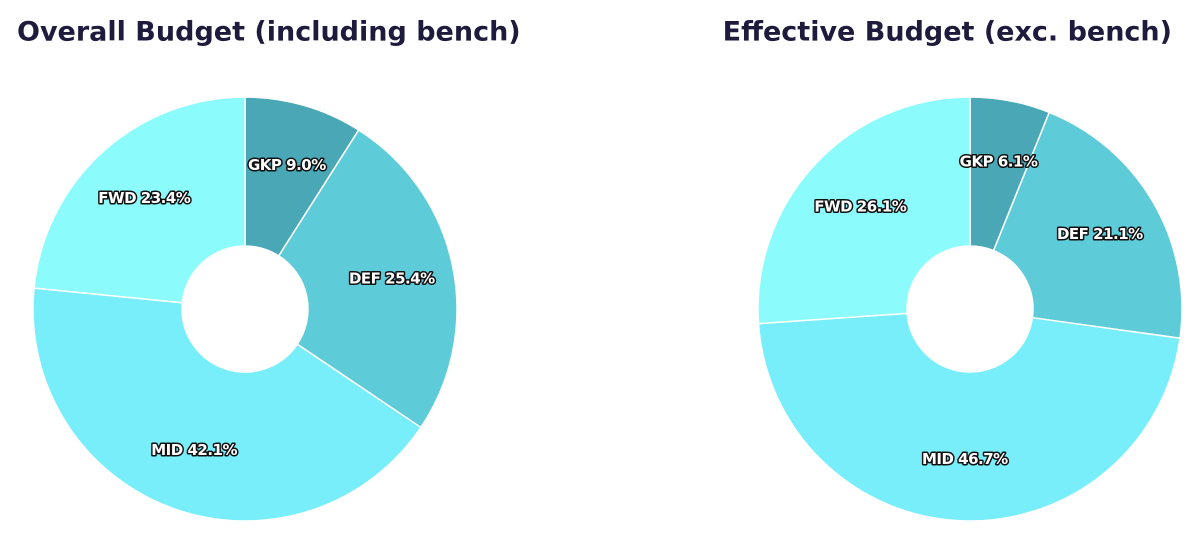  I want to click on slice-label: DEF 21.1%, so click(1100, 233).